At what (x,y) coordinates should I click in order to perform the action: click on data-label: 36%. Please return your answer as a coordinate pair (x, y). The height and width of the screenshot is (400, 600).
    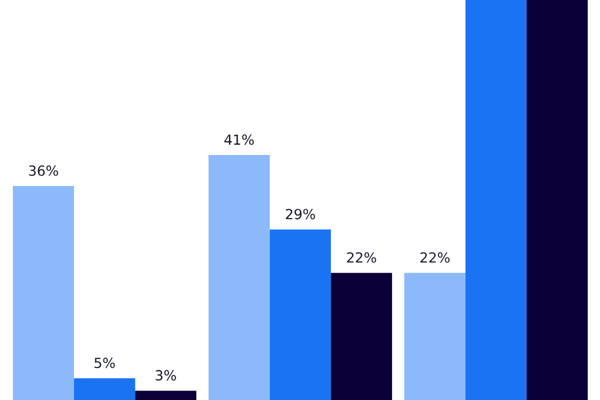
    Looking at the image, I should click on (43, 170).